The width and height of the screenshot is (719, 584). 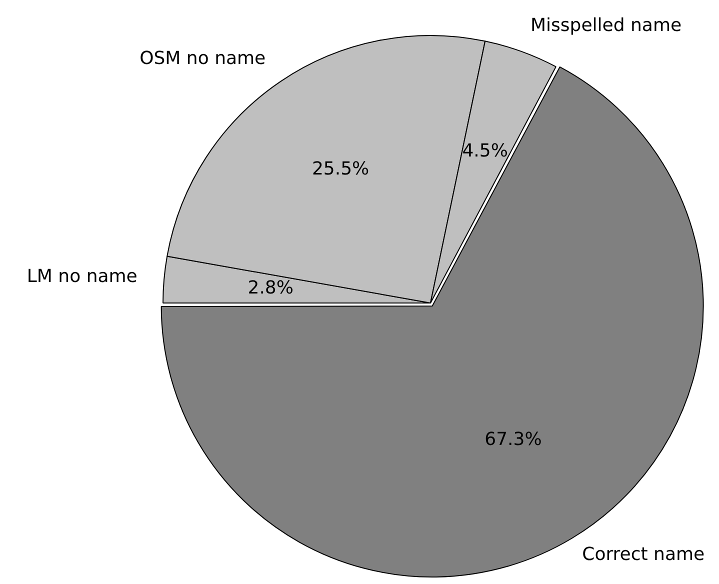 I want to click on slice-label: Misspelled name, so click(x=606, y=25).